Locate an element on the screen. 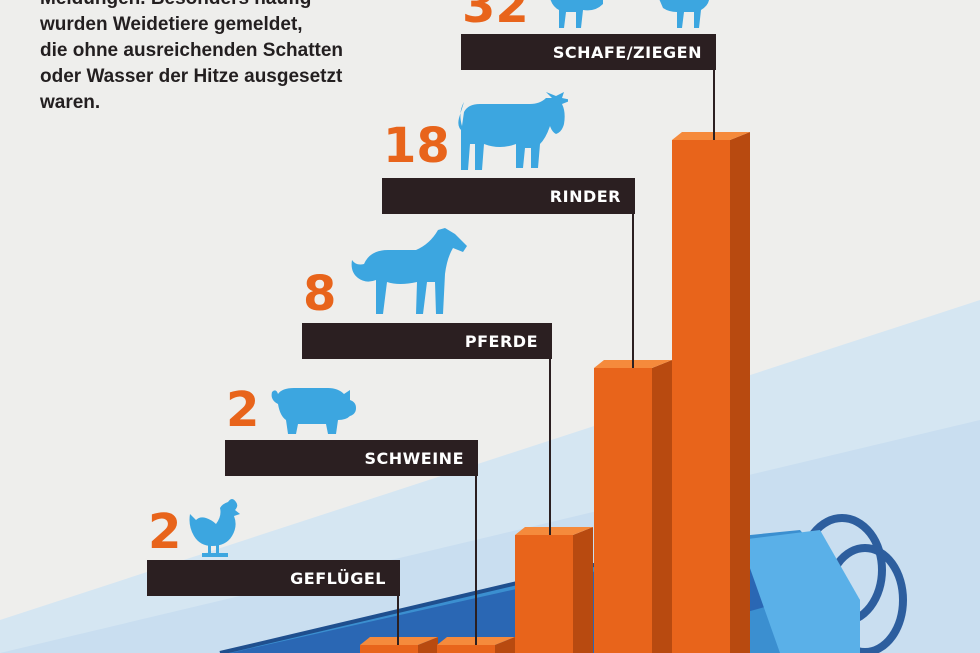  bar-rinder is located at coordinates (633, 506).